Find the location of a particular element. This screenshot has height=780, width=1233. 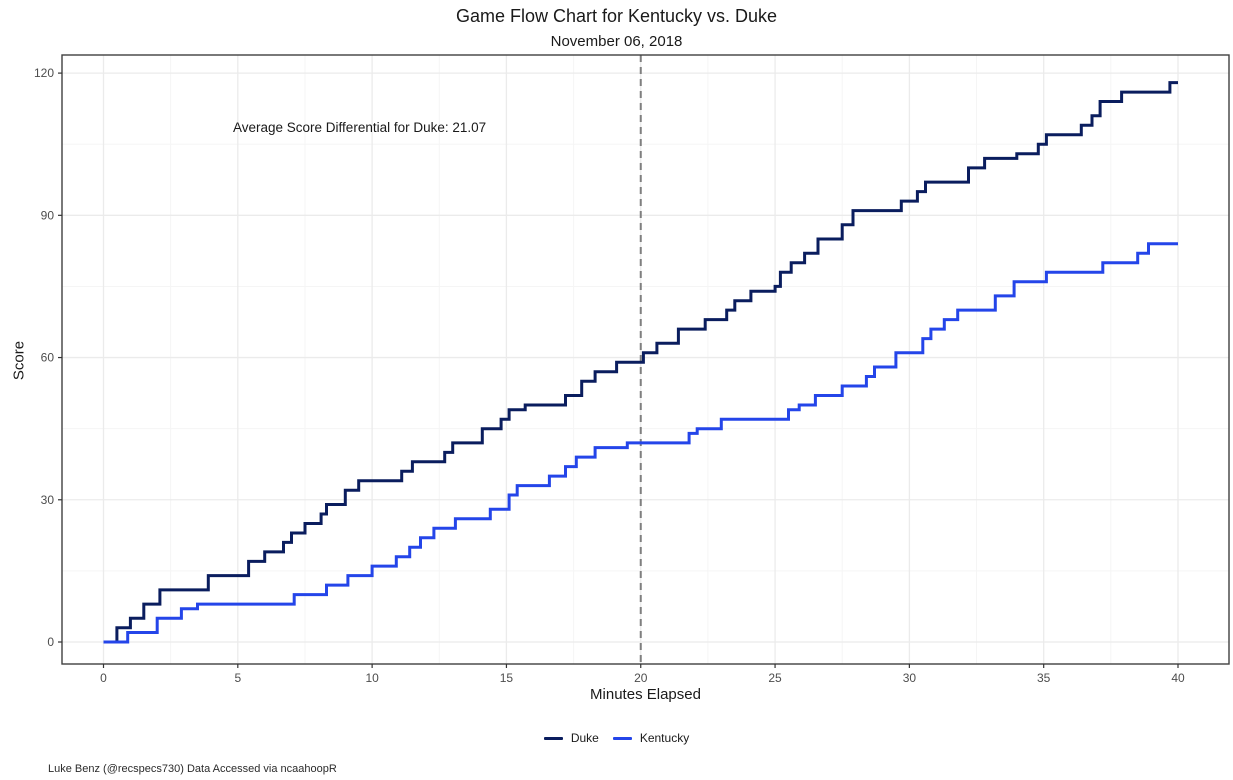

x-tick-label: 10 is located at coordinates (372, 678).